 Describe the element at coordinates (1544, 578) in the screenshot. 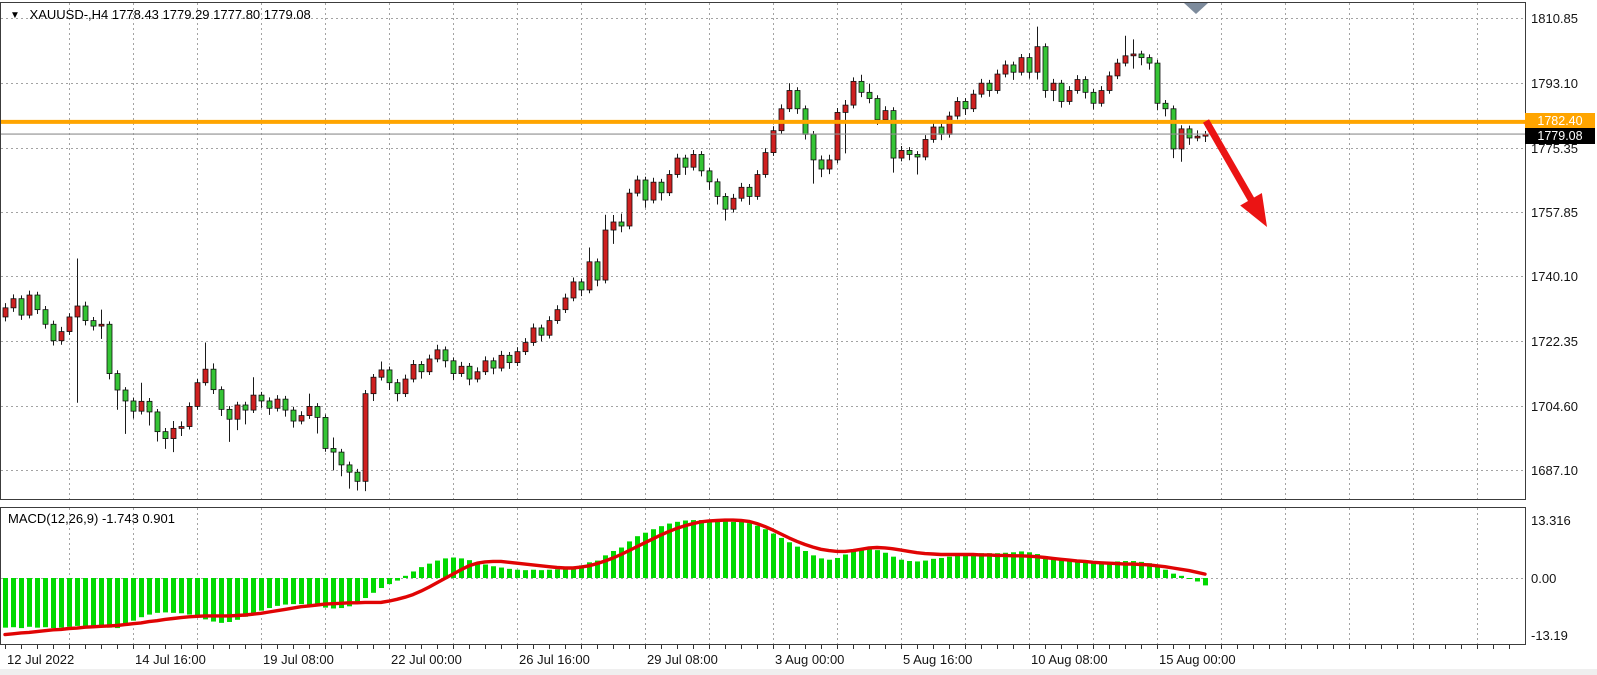

I see `macd-axis-label: 0.00` at that location.